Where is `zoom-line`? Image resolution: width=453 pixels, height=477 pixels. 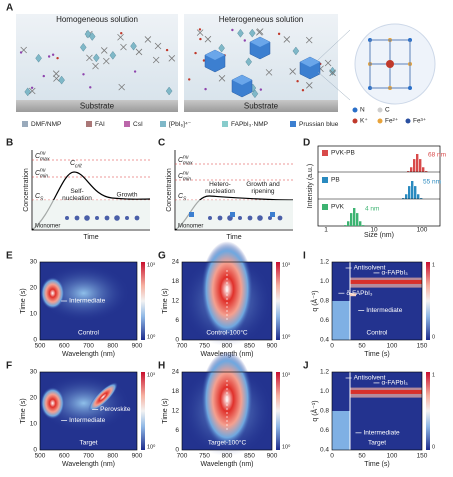 zoom-line is located at coordinates (334, 65).